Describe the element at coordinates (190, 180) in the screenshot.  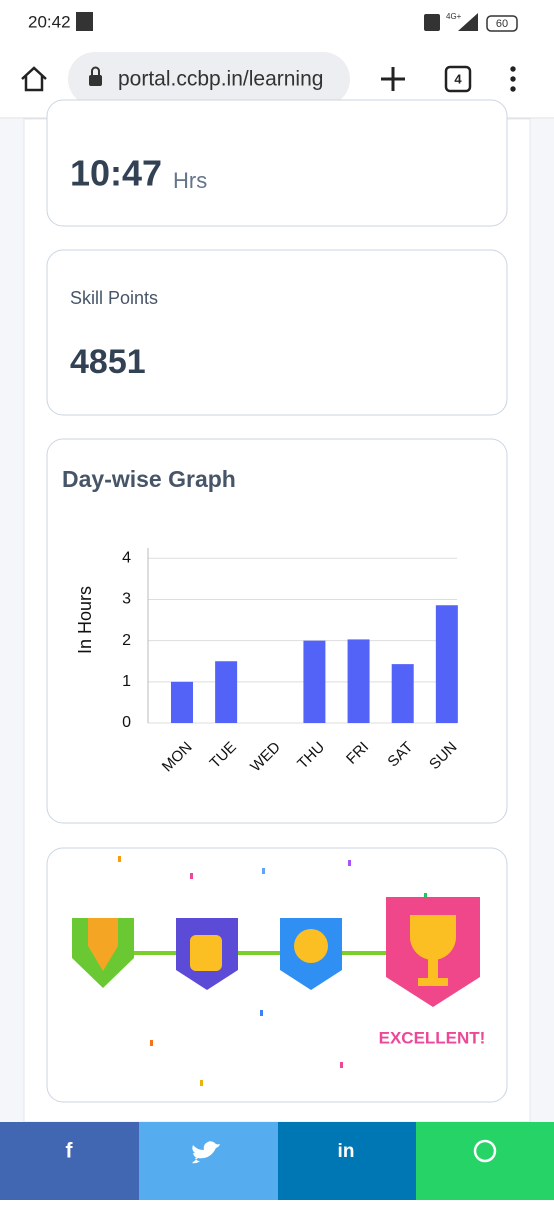
I see `time-unit: Hrs` at that location.